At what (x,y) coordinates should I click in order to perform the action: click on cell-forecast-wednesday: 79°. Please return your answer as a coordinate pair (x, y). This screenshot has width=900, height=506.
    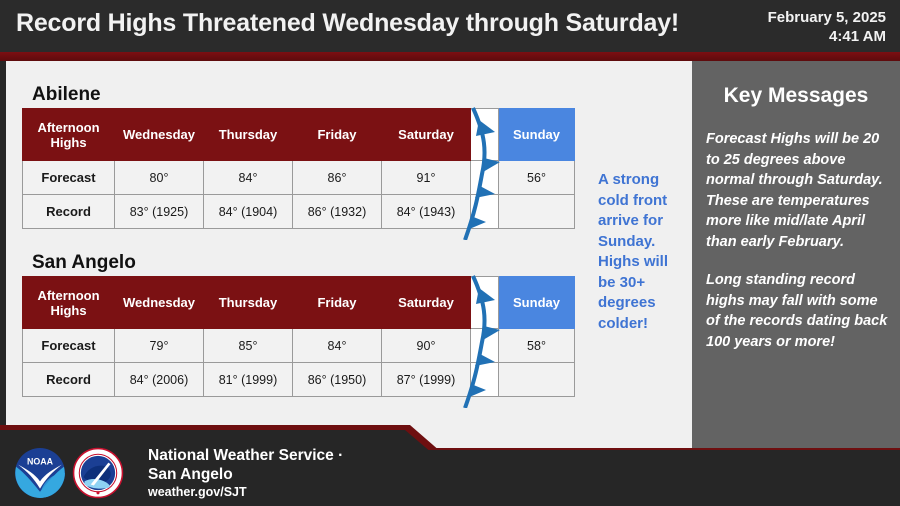
    Looking at the image, I should click on (159, 345).